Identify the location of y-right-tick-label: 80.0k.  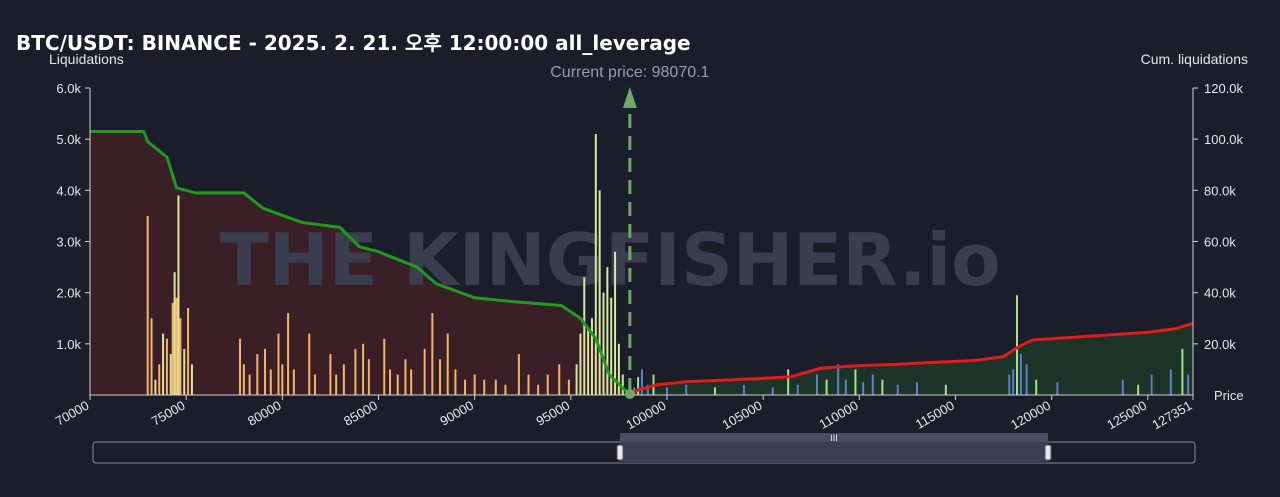
(1220, 190).